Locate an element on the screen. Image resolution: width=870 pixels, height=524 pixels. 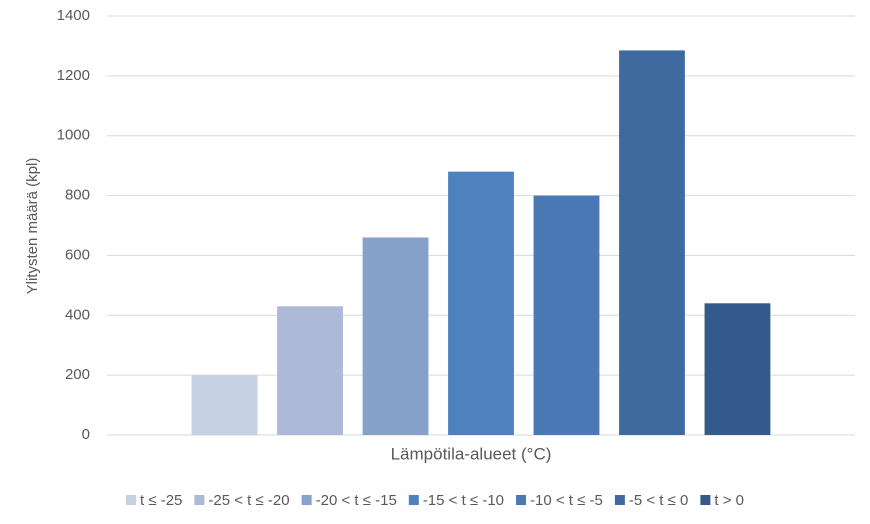
legend-label: -25 < t ≤ -20 is located at coordinates (248, 500).